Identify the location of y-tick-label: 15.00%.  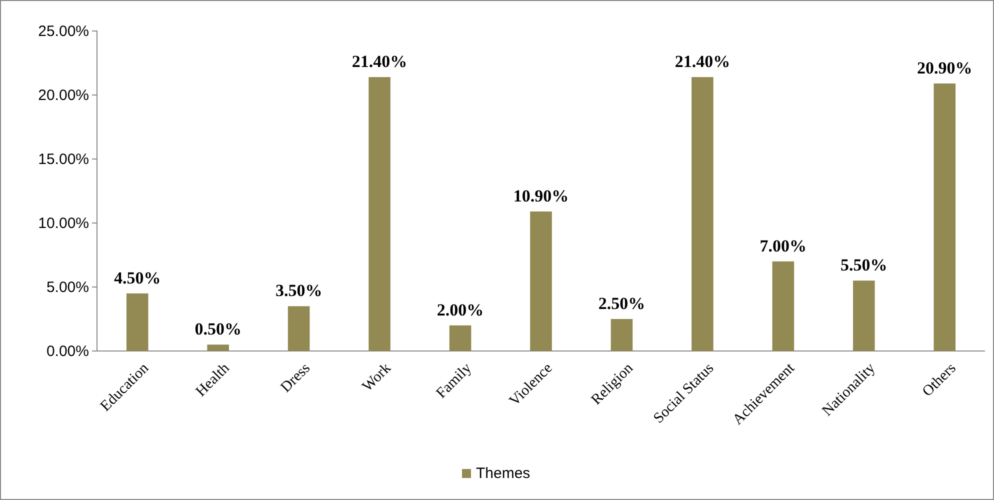
(63, 159).